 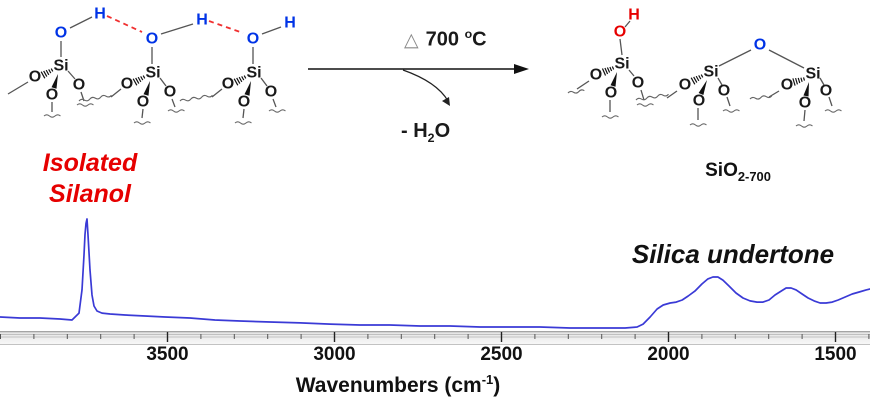 What do you see at coordinates (468, 34) in the screenshot?
I see `degree-sup: o` at bounding box center [468, 34].